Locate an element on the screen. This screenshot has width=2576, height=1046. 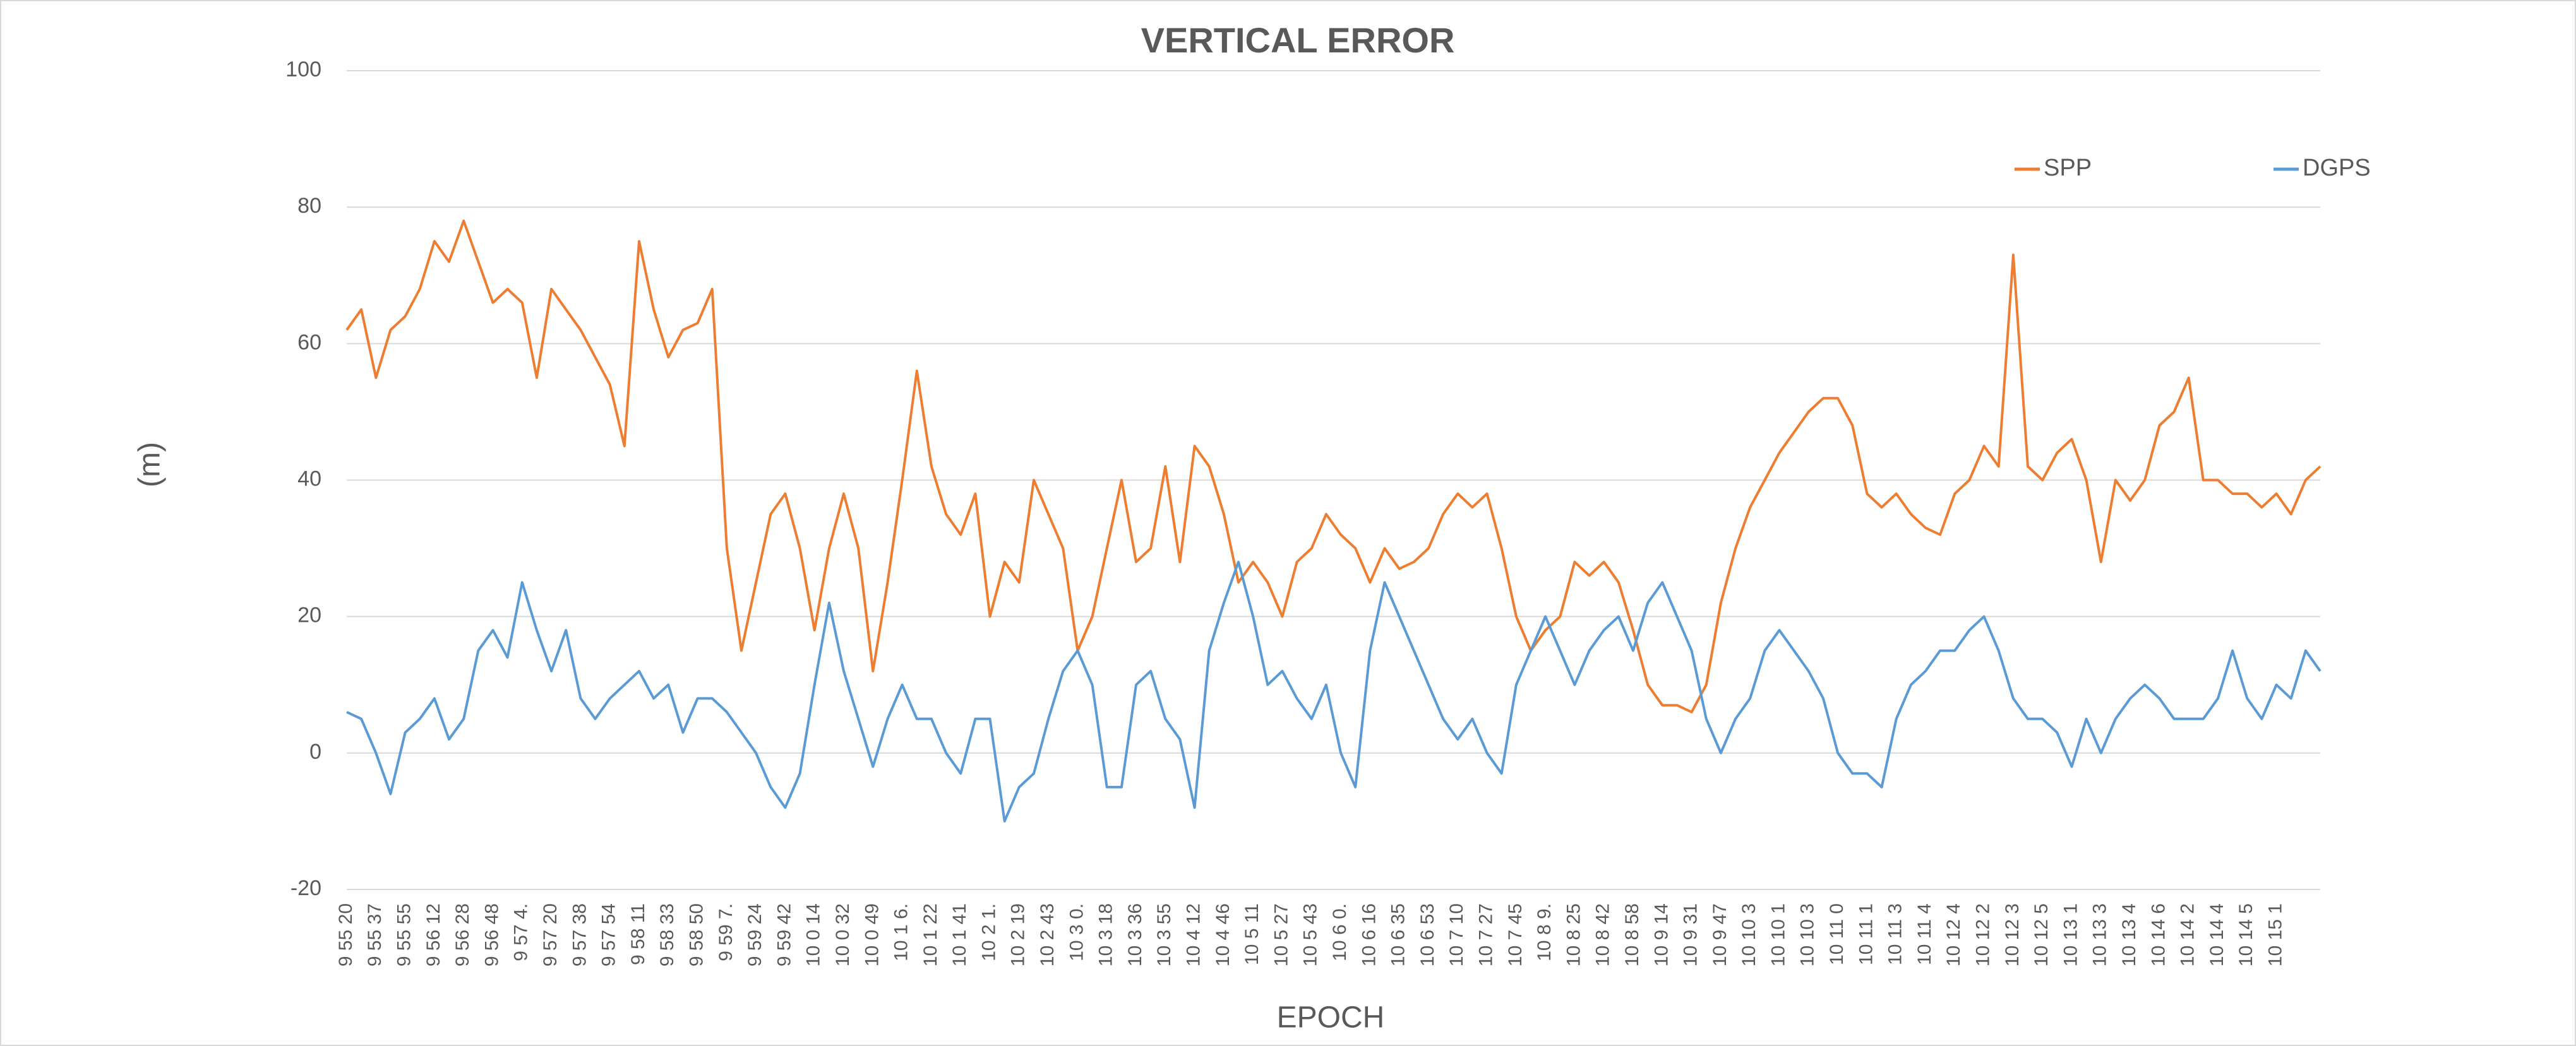
x-tick-label: 10 14 2 is located at coordinates (2188, 934).